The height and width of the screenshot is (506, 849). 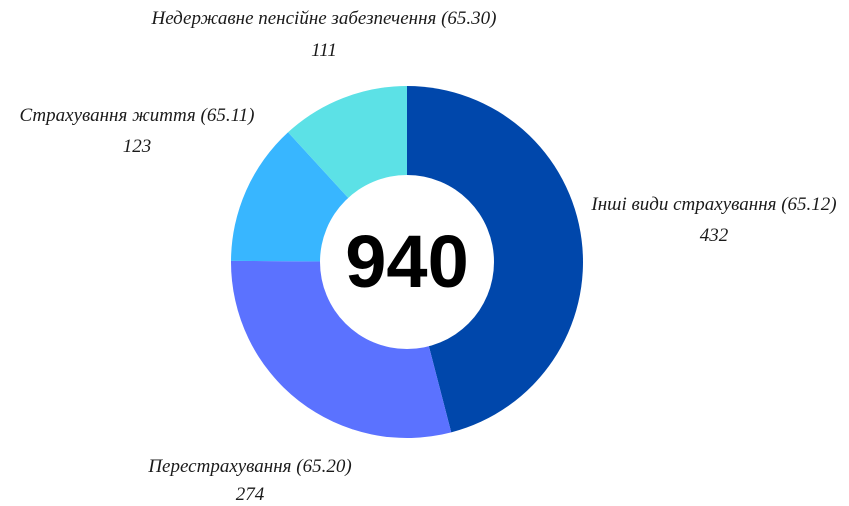 I want to click on donut-hole, so click(x=407, y=262).